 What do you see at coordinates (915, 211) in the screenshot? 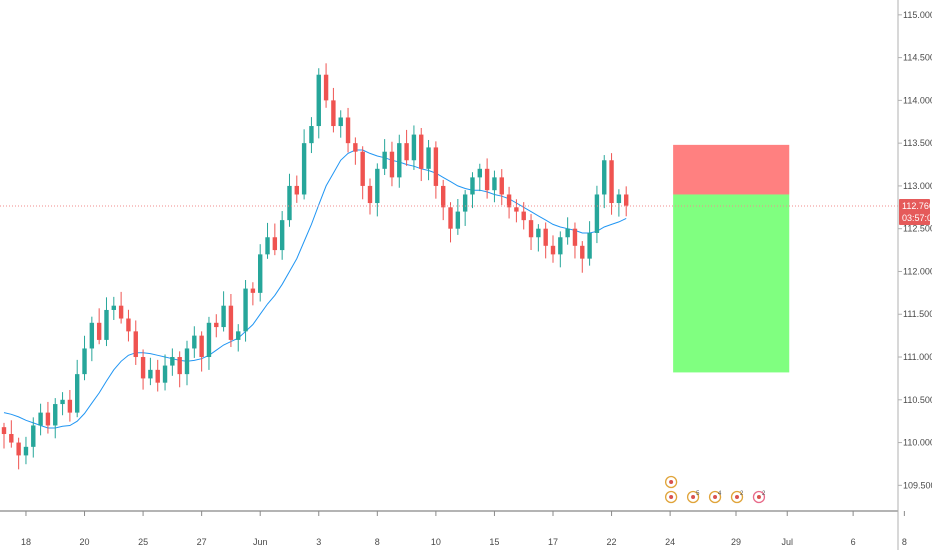
I see `current-price-tag: 112.766 03:57:02` at bounding box center [915, 211].